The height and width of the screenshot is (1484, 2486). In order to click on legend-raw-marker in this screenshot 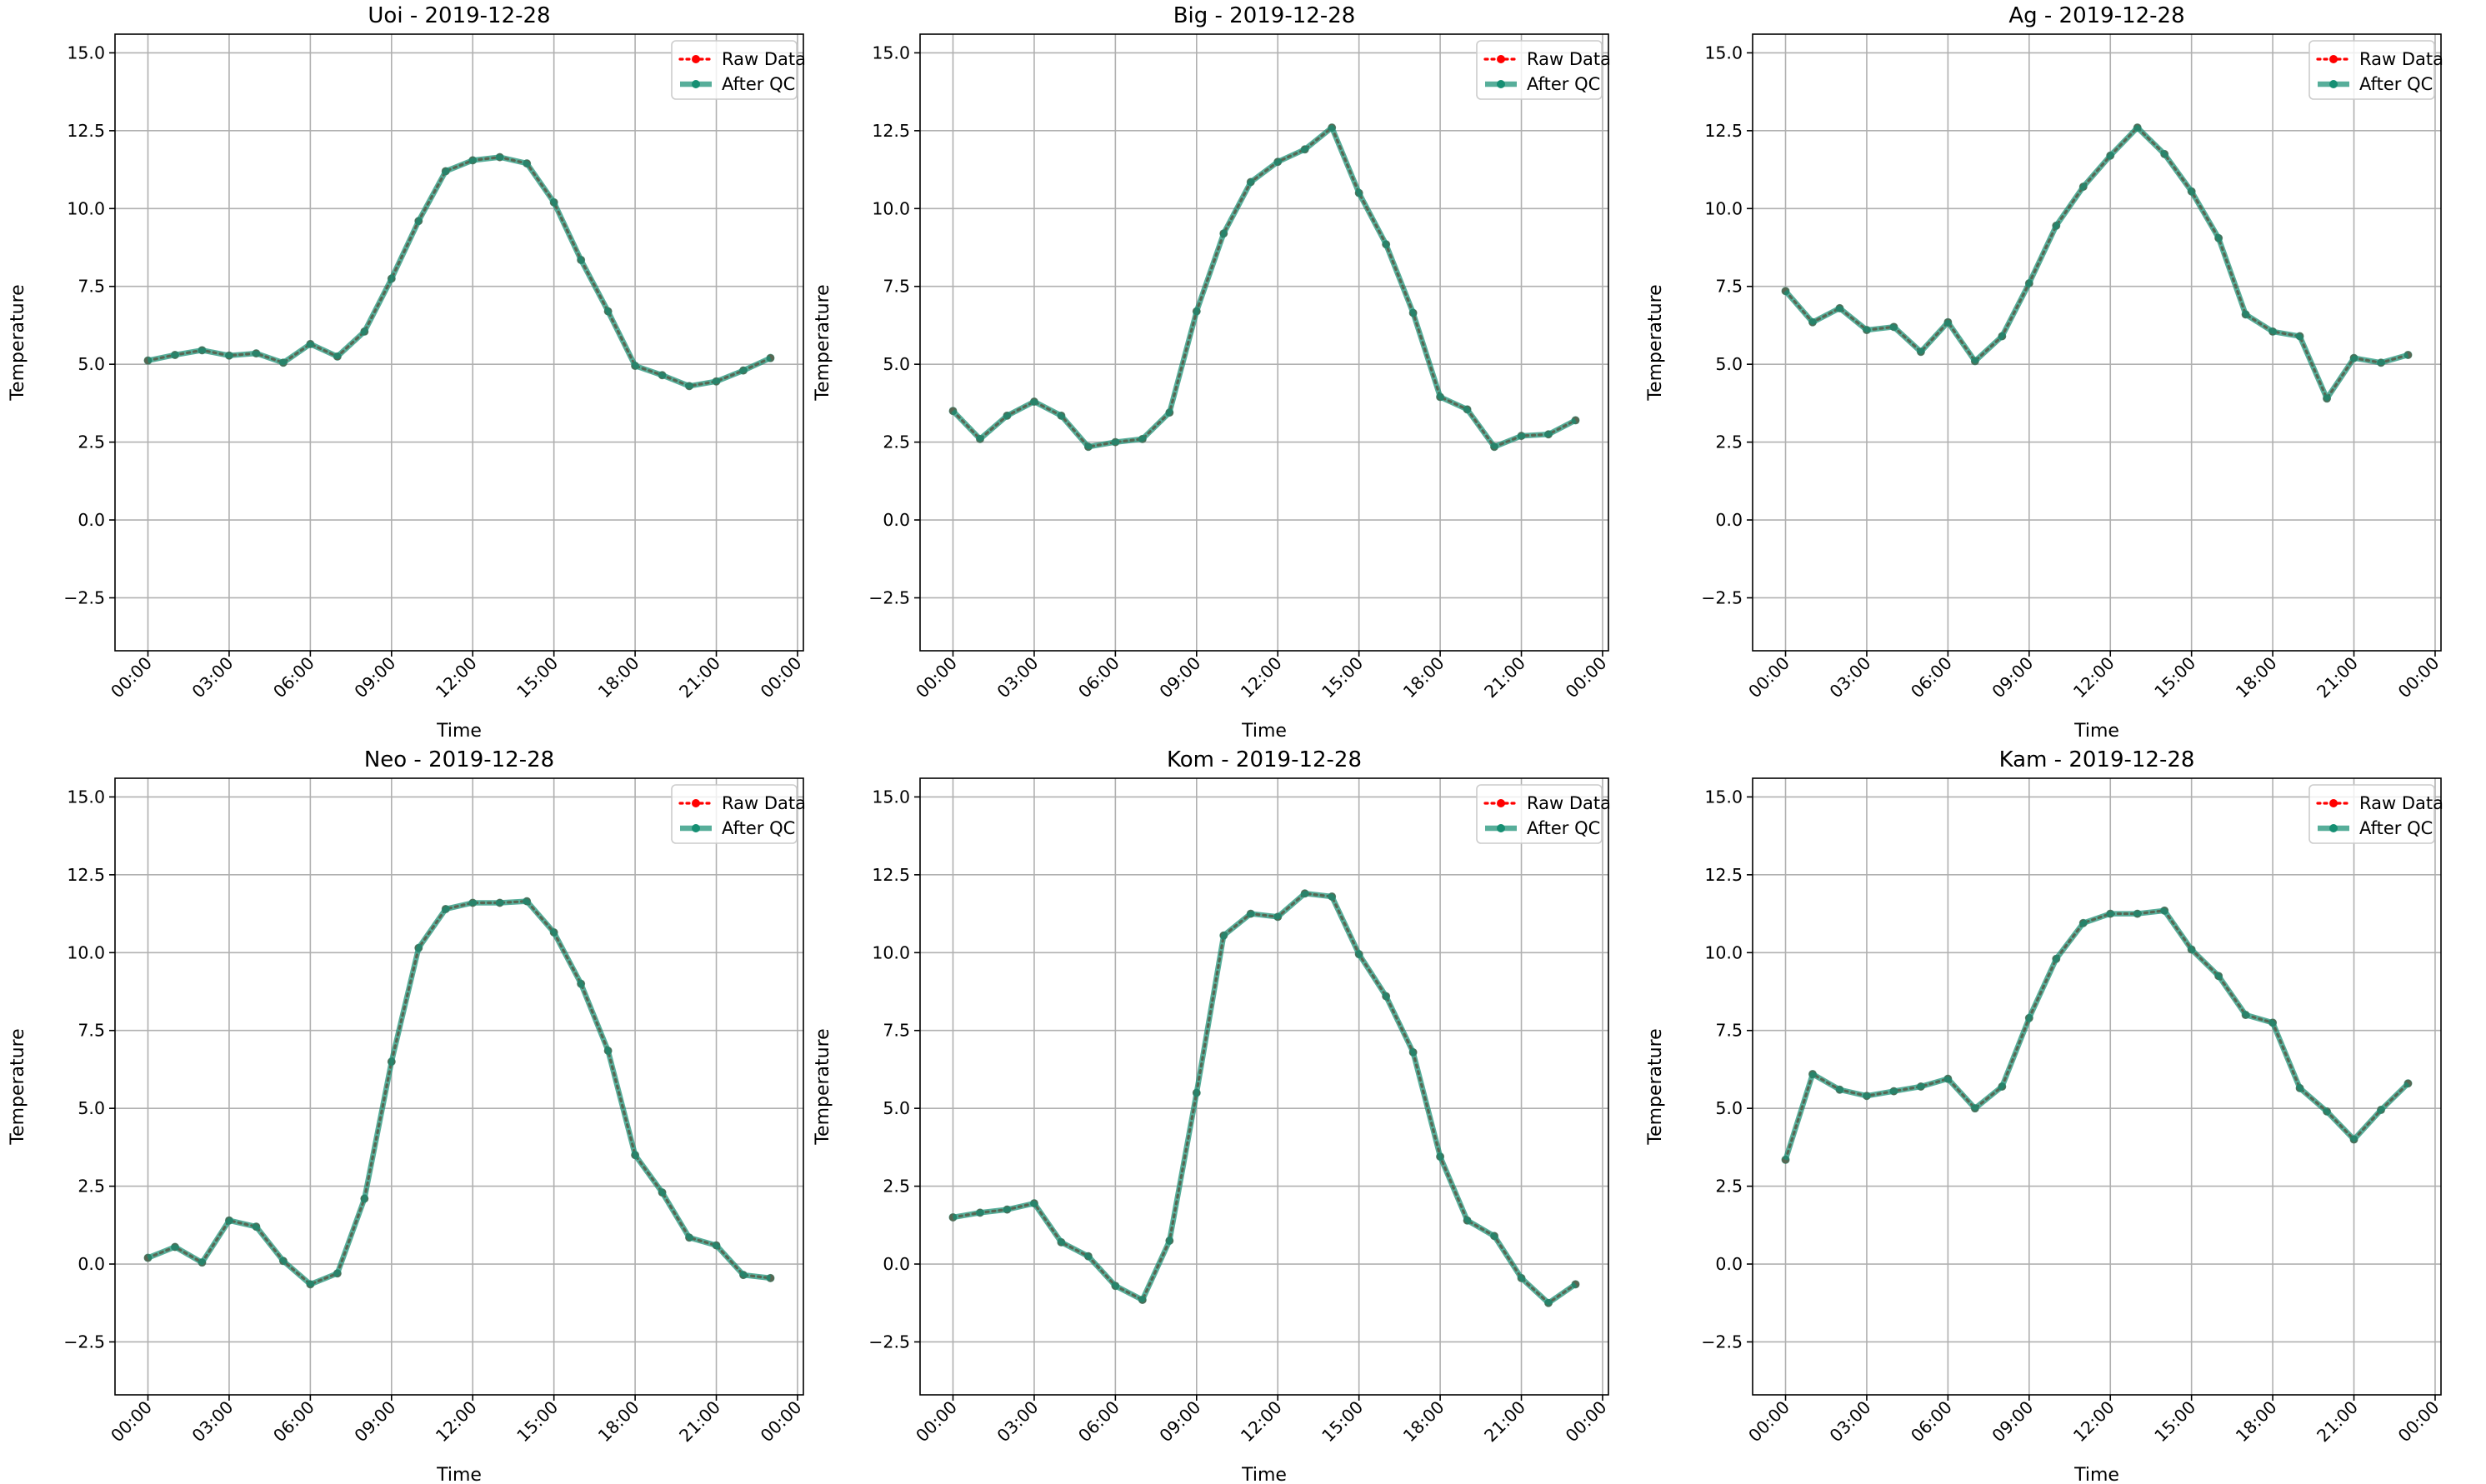, I will do `click(2333, 59)`.